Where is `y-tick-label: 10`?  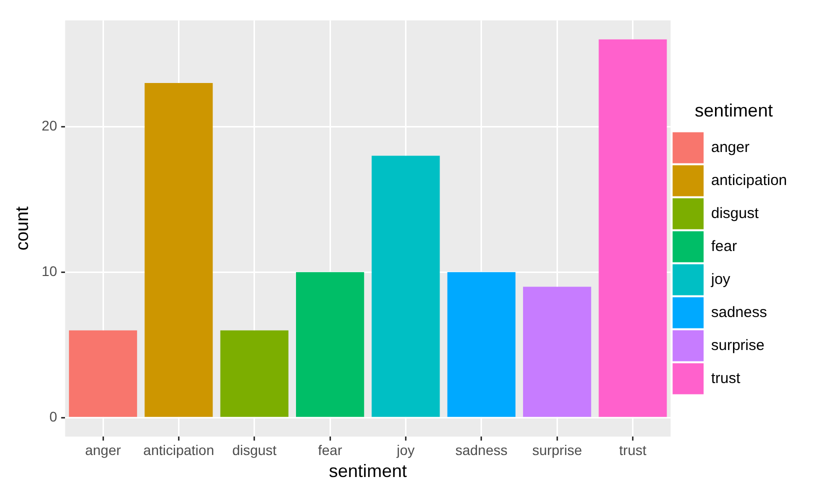
y-tick-label: 10 is located at coordinates (50, 271).